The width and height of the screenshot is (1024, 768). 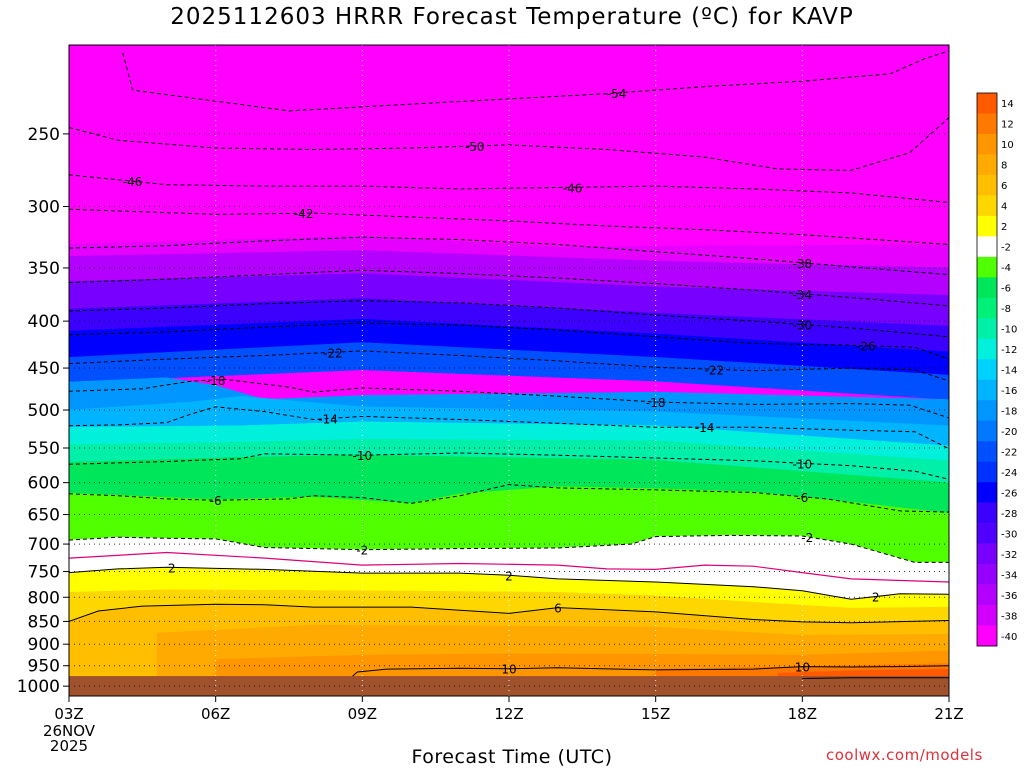 I want to click on y-tick-label: 400, so click(x=44, y=322).